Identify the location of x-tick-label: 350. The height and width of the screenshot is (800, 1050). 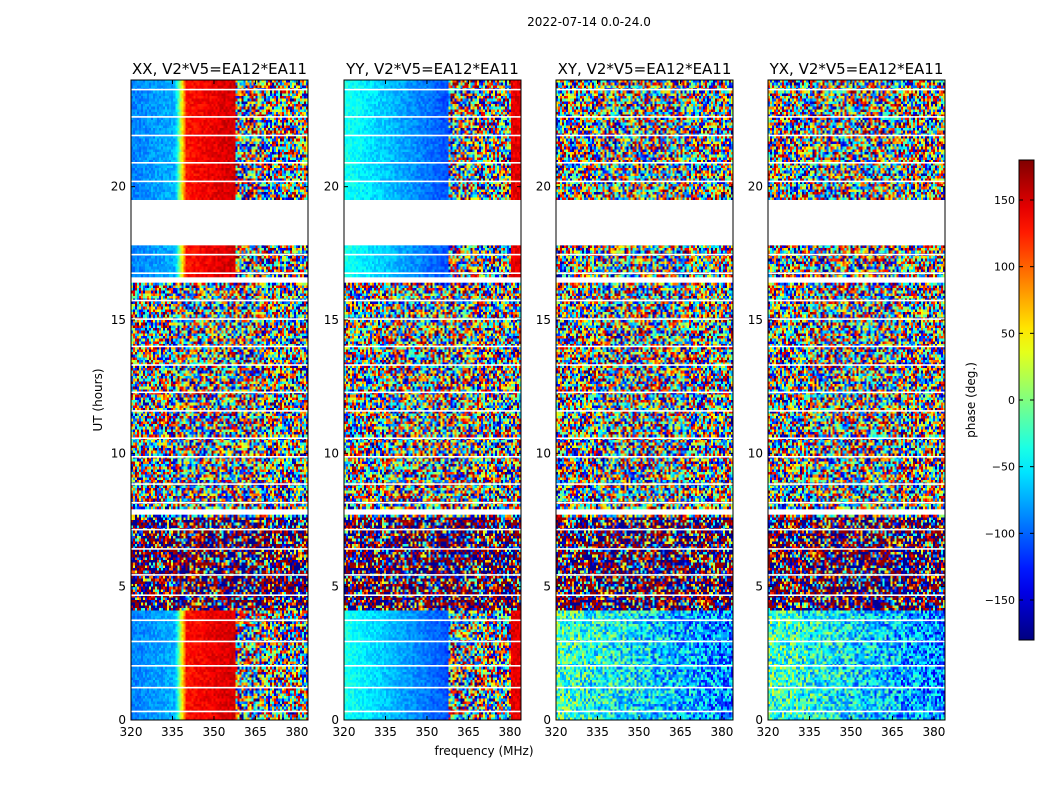
(427, 732).